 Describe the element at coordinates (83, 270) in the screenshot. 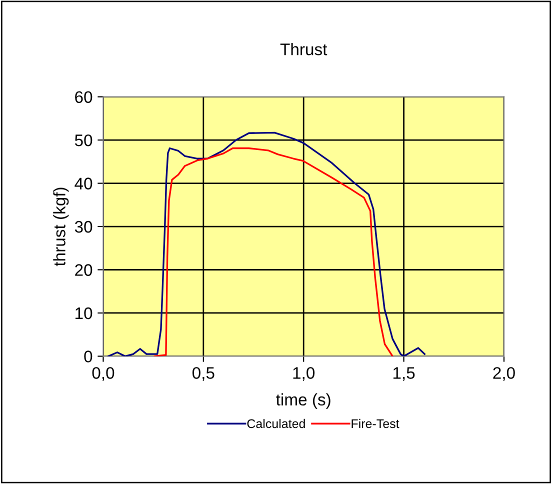

I see `y-tick-label: 20` at that location.